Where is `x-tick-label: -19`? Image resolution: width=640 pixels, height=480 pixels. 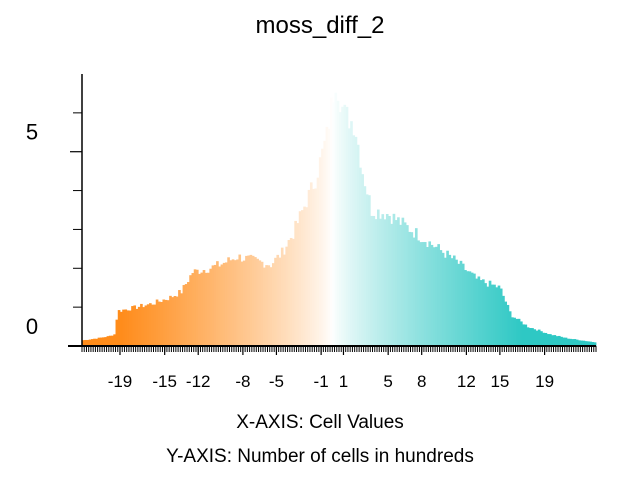 x-tick-label: -19 is located at coordinates (120, 381).